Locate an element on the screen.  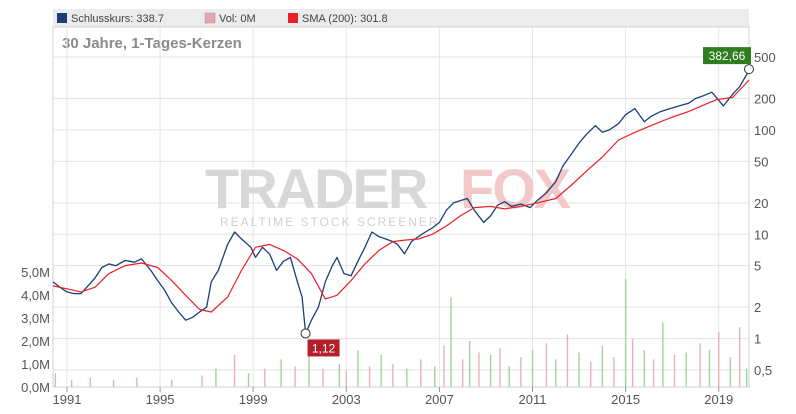
watermark-logo: TRADER FOX REALTIME STOCK SCREENER is located at coordinates (389, 193).